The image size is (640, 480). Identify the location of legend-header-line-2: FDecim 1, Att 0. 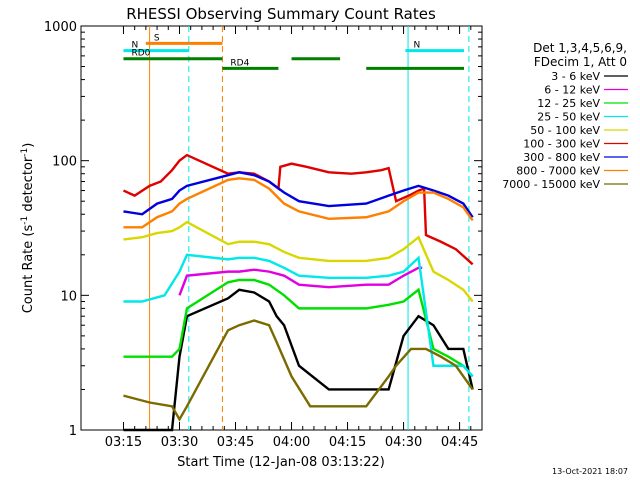
(580, 62).